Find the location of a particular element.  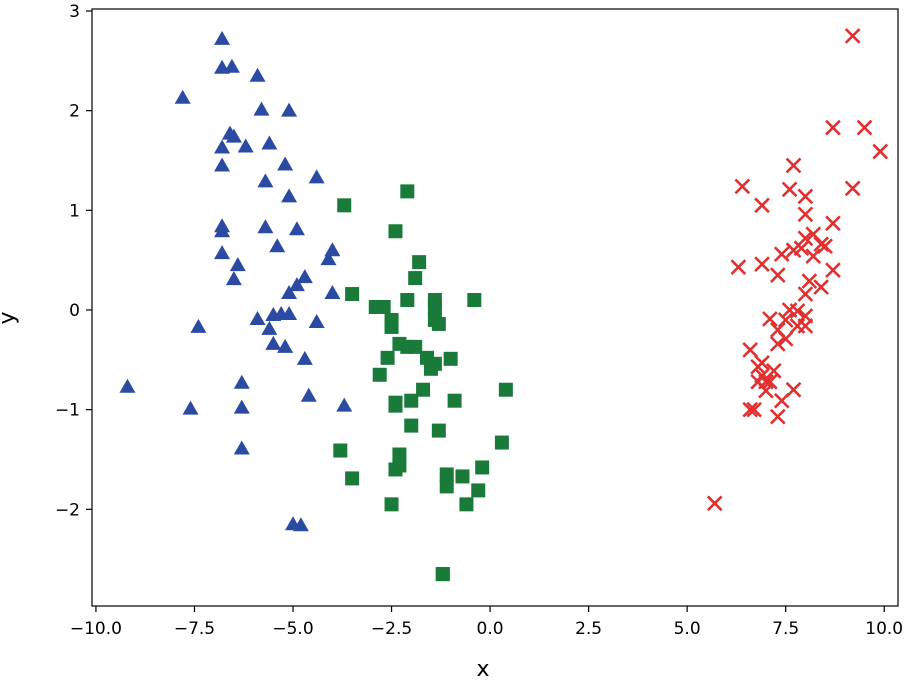

x-axis-title: x is located at coordinates (482, 668).